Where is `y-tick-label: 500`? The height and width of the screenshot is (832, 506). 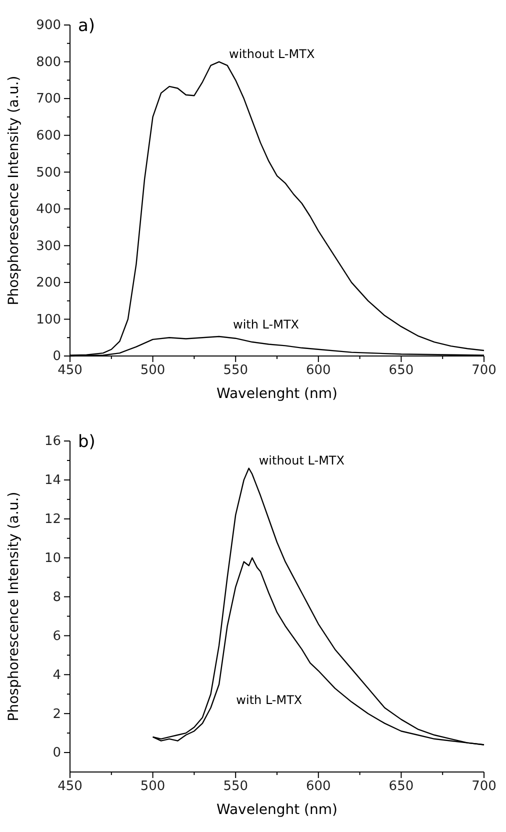
y-tick-label: 500 is located at coordinates (48, 172).